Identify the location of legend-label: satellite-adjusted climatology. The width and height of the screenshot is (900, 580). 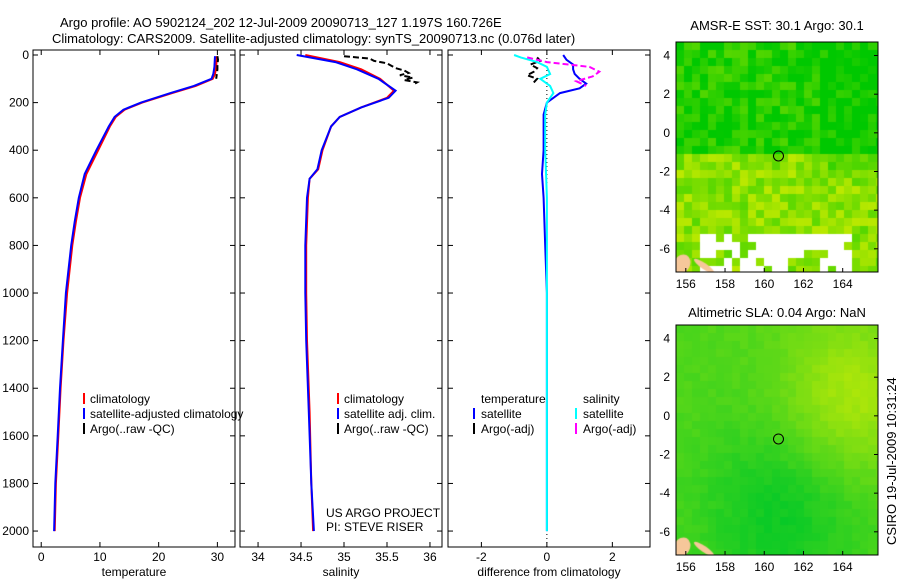
(166, 414).